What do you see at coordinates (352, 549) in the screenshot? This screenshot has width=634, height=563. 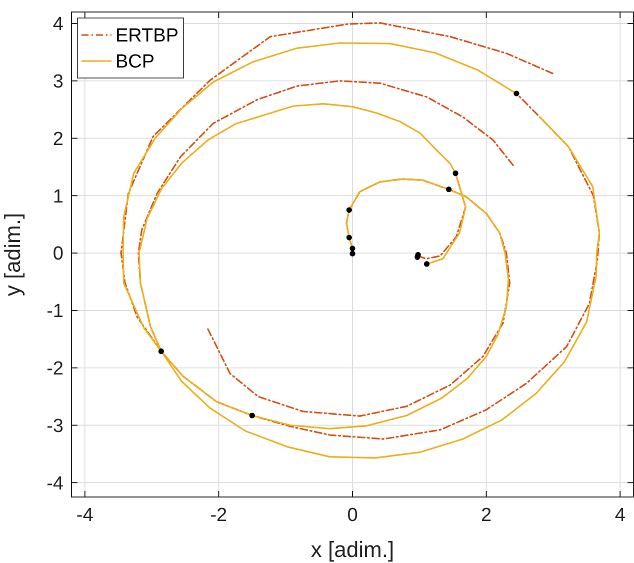 I see `x-axis-title: x [adim.]` at bounding box center [352, 549].